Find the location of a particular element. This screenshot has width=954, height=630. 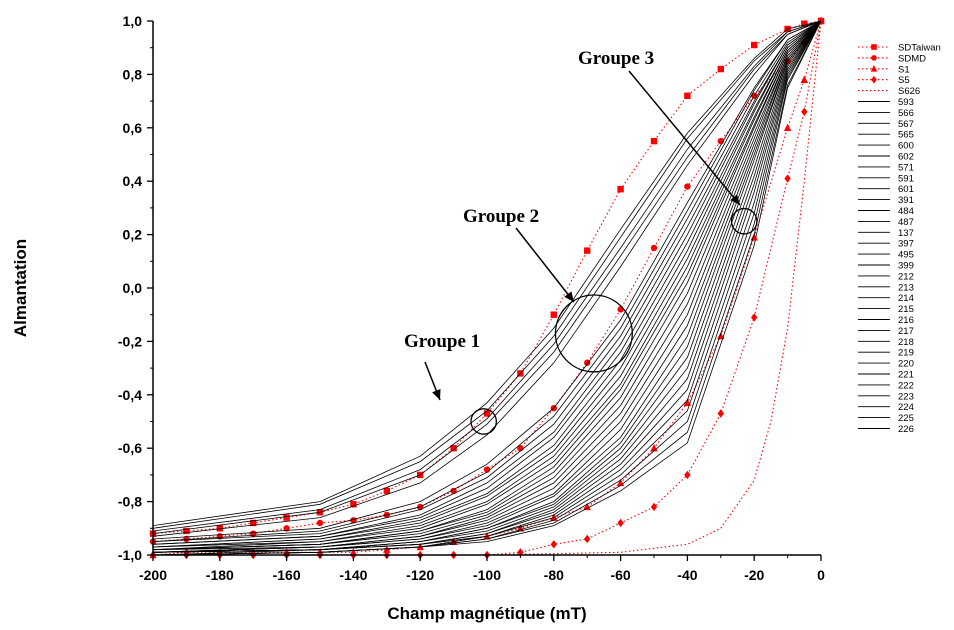

x-tick-label: -120 is located at coordinates (420, 575).